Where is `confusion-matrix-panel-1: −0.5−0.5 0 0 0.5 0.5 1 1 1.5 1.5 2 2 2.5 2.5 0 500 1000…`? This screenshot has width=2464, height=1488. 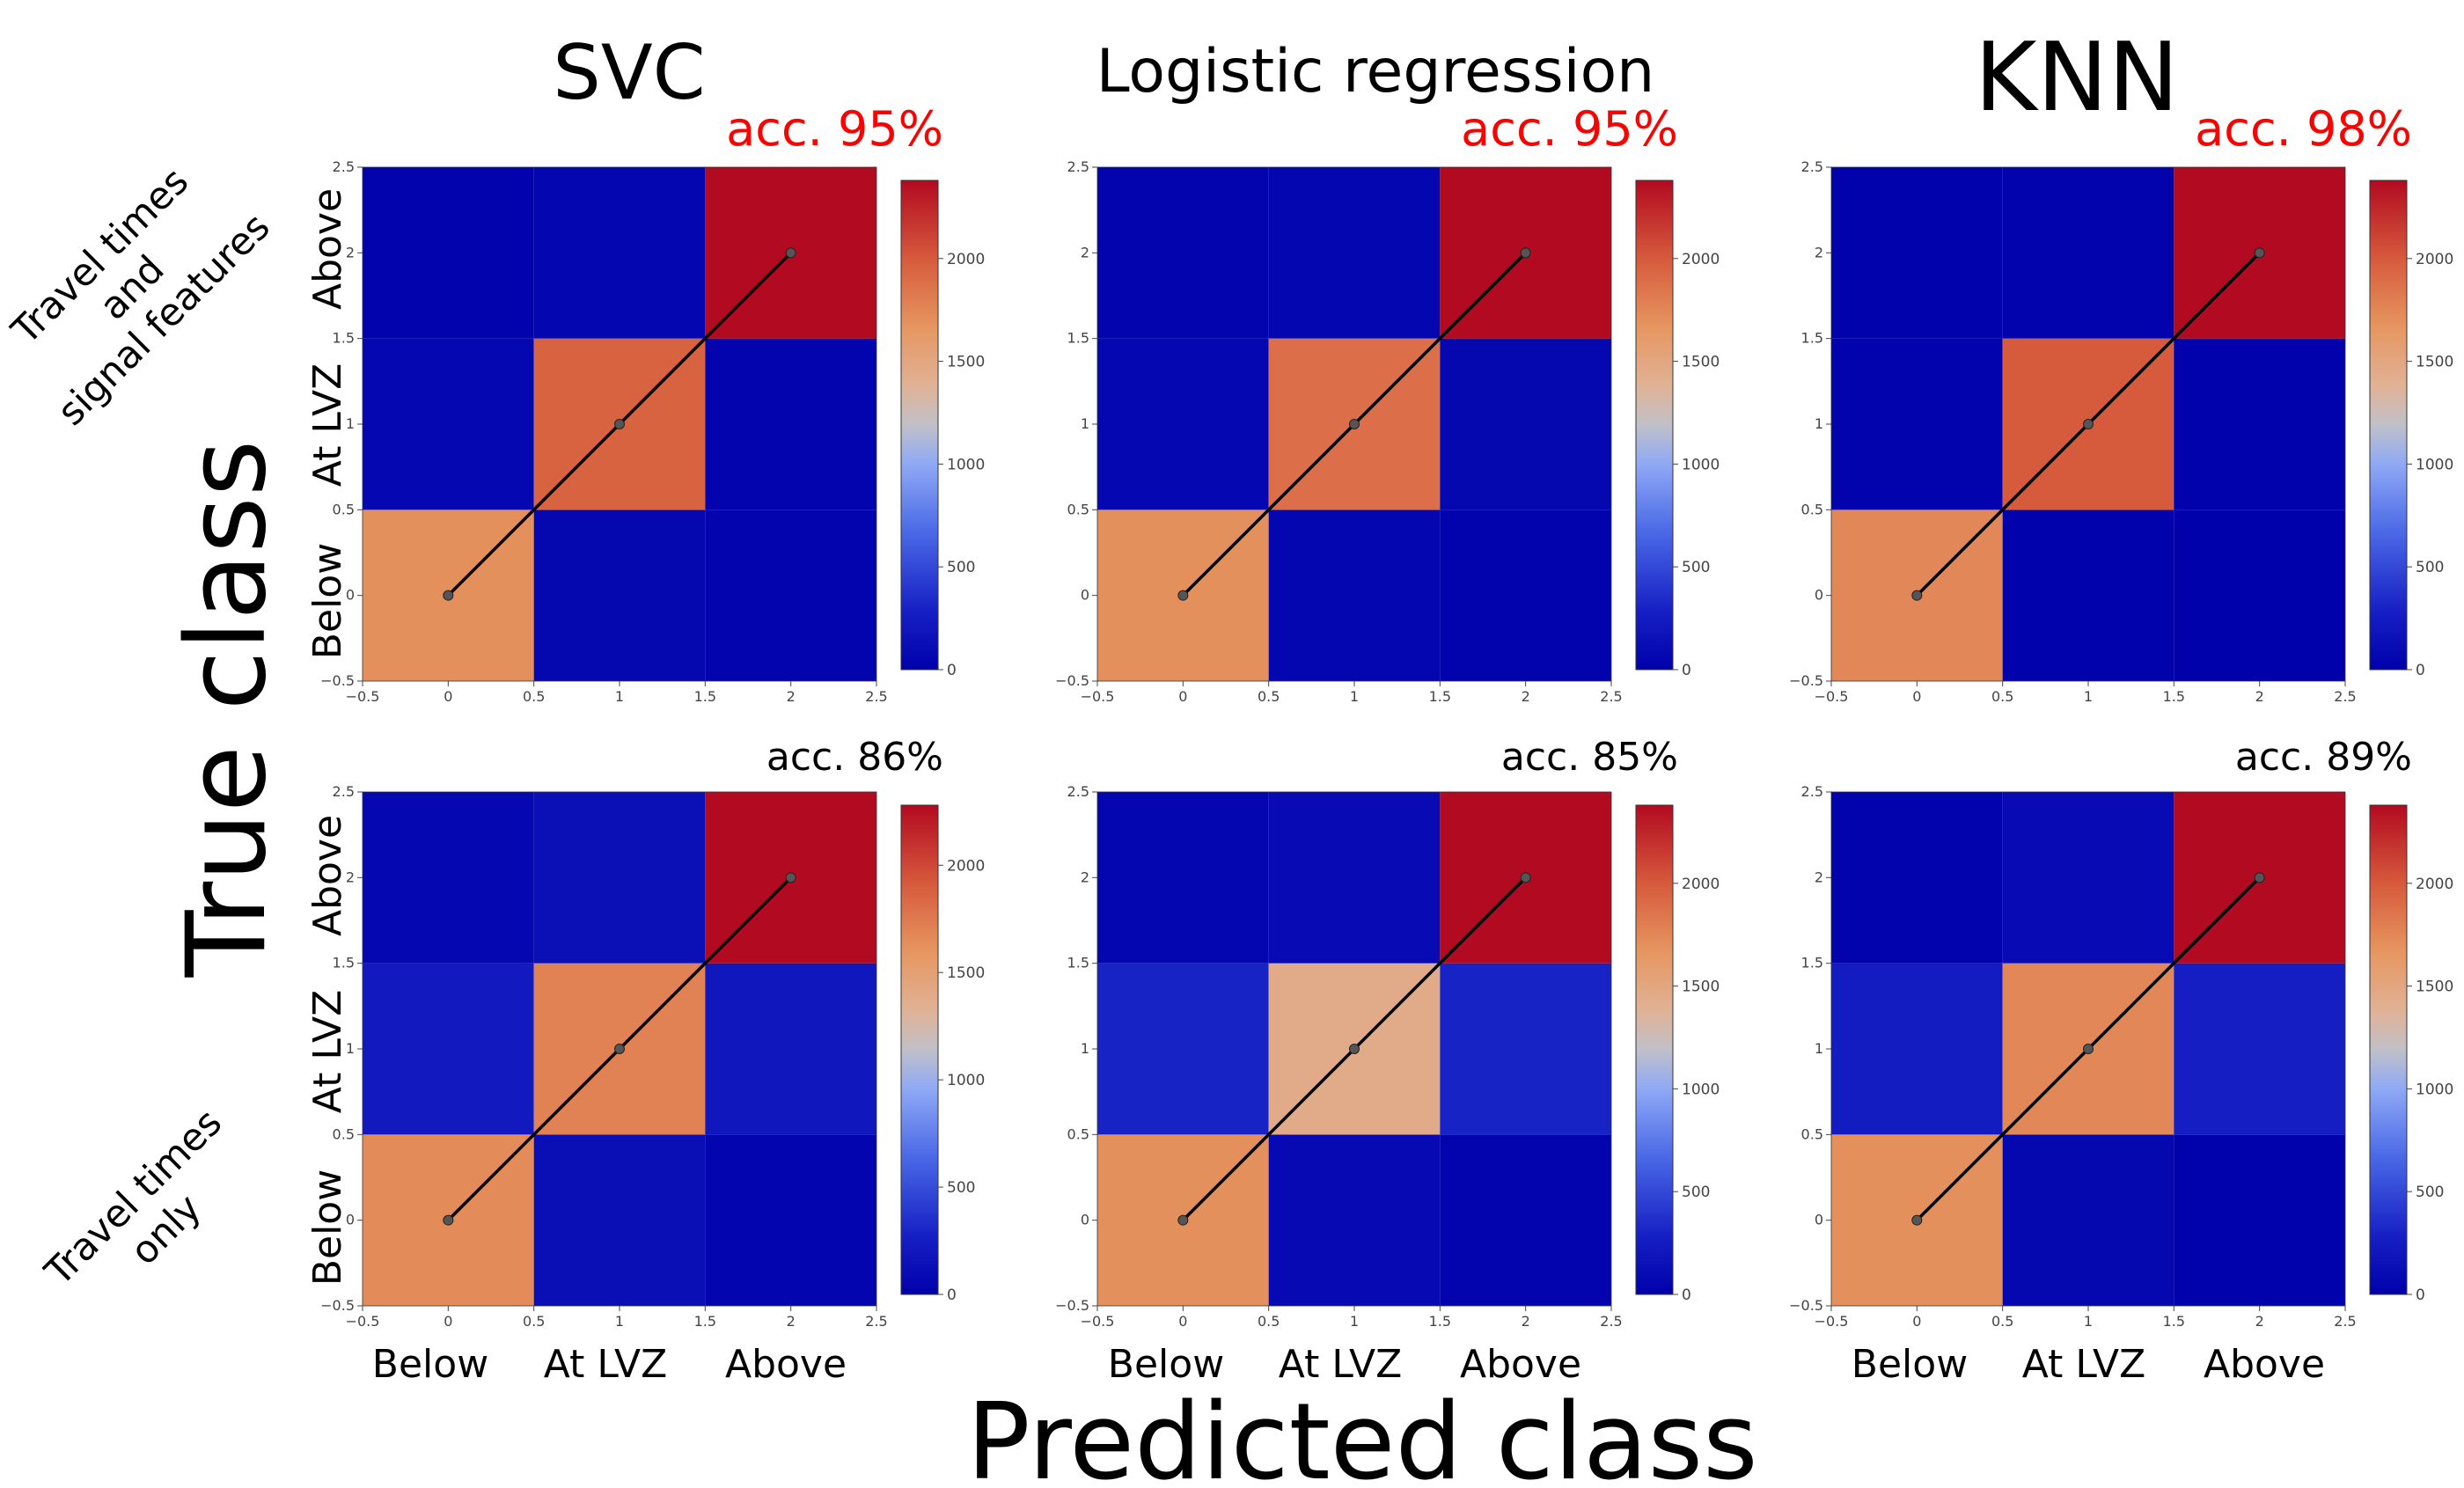 confusion-matrix-panel-1: −0.5−0.5 0 0 0.5 0.5 1 1 1.5 1.5 2 2 2.5 2.5 0 500 1000… is located at coordinates (652, 403).